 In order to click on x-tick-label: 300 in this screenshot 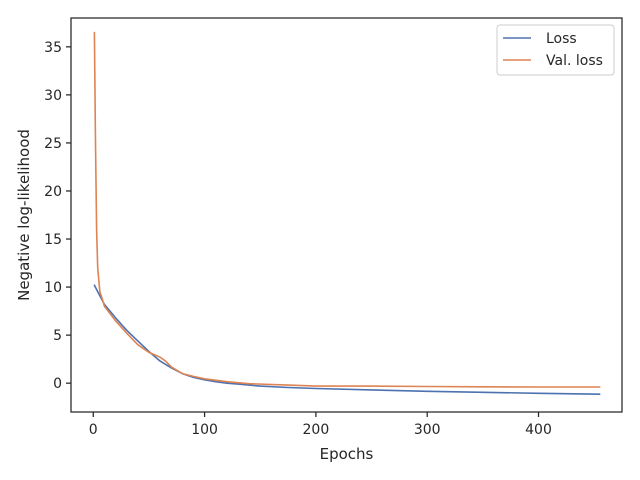, I will do `click(427, 430)`.